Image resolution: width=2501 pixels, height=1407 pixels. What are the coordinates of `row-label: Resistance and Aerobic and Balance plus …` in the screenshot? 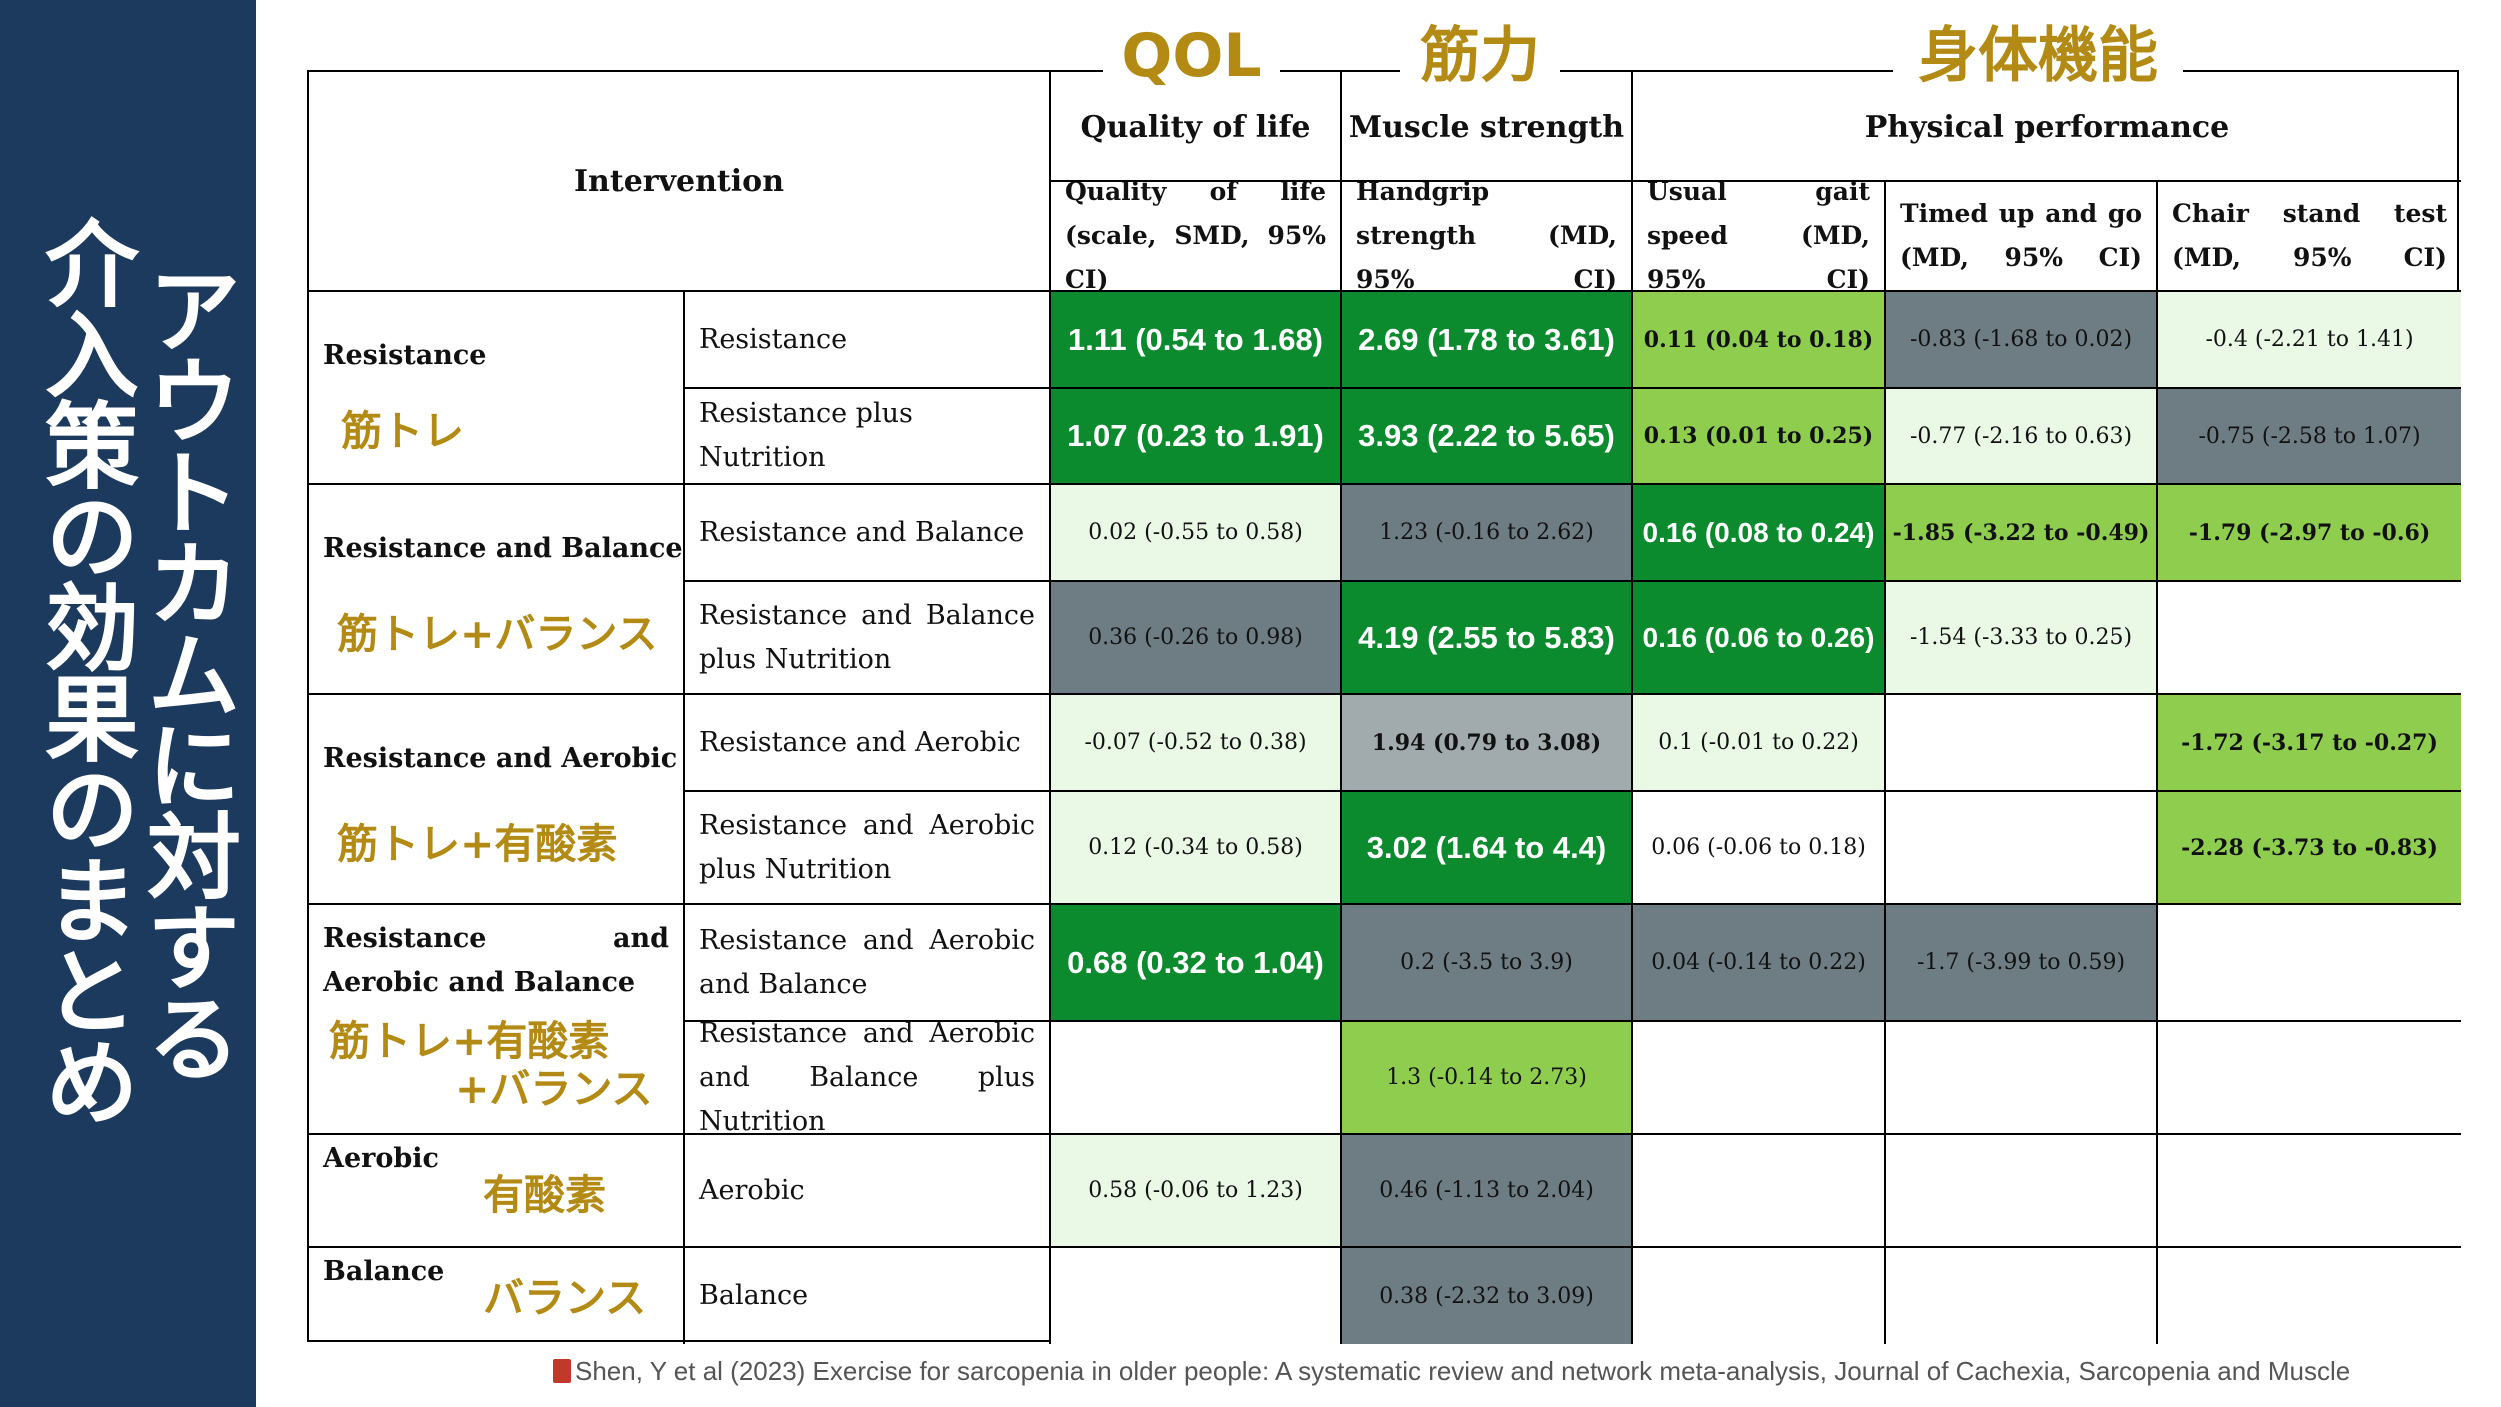 It's located at (868, 1078).